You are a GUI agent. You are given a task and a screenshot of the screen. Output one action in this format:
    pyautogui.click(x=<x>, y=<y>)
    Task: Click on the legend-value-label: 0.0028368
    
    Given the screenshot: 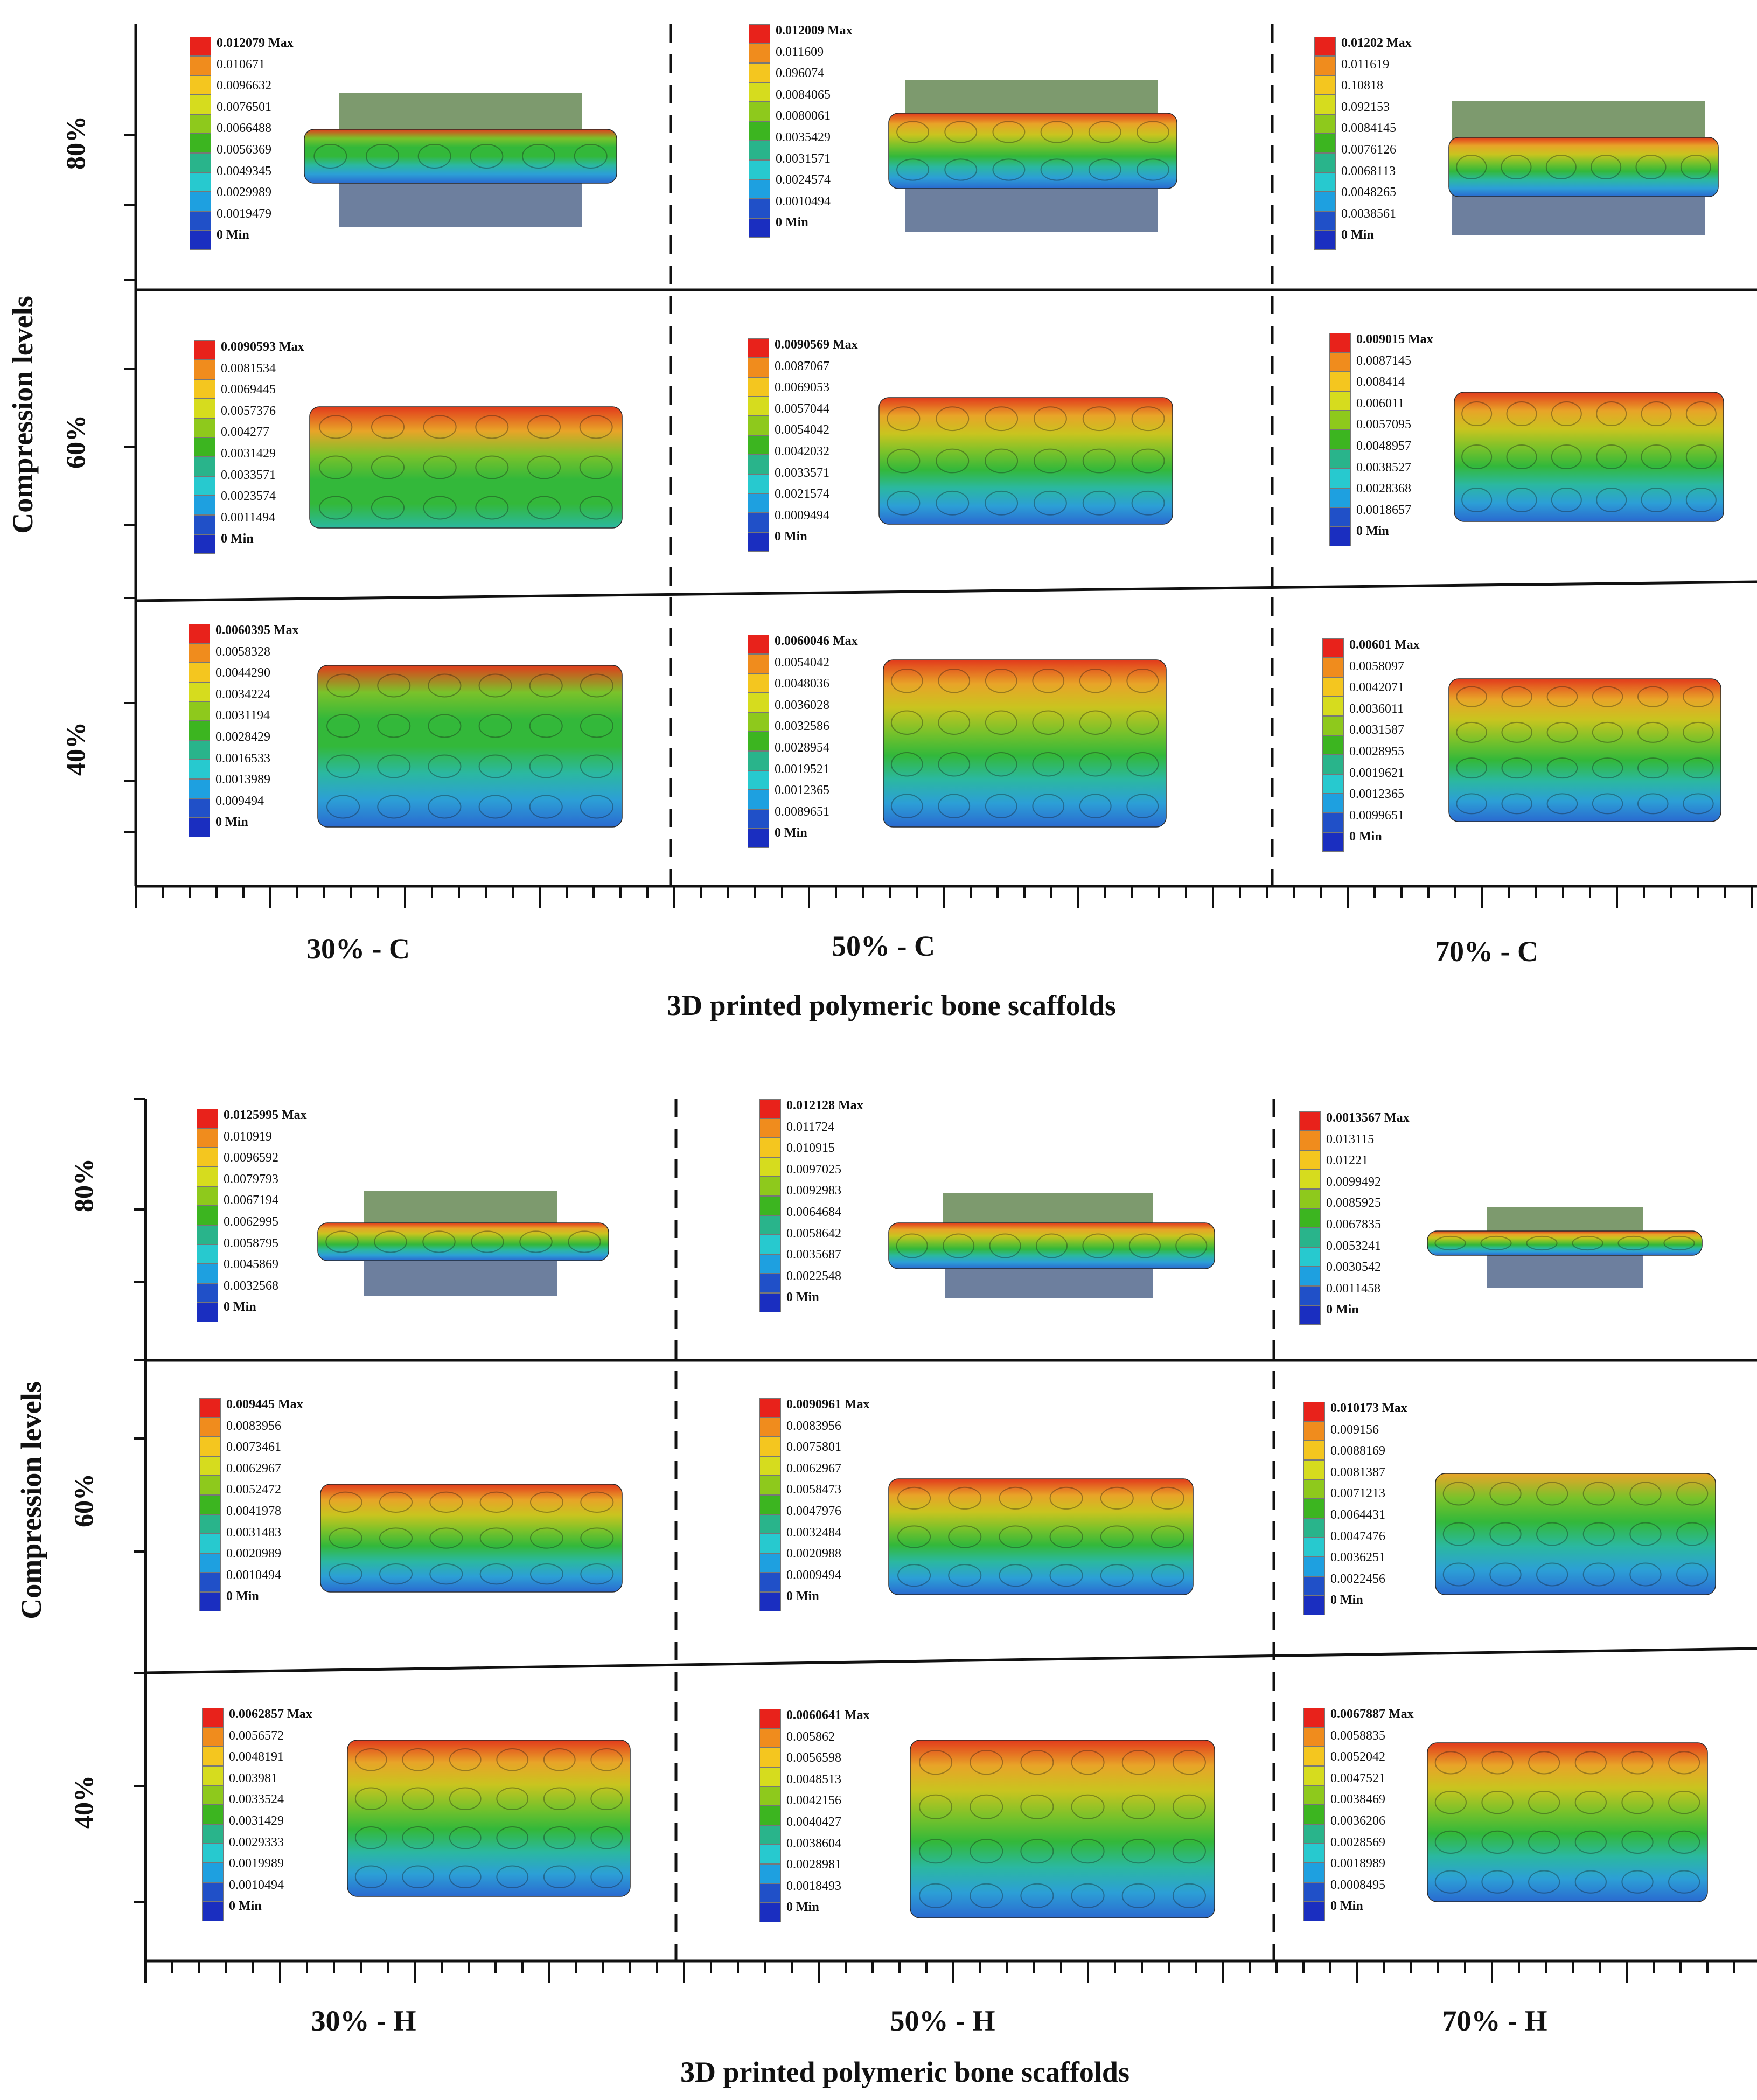 What is the action you would take?
    pyautogui.click(x=1383, y=489)
    